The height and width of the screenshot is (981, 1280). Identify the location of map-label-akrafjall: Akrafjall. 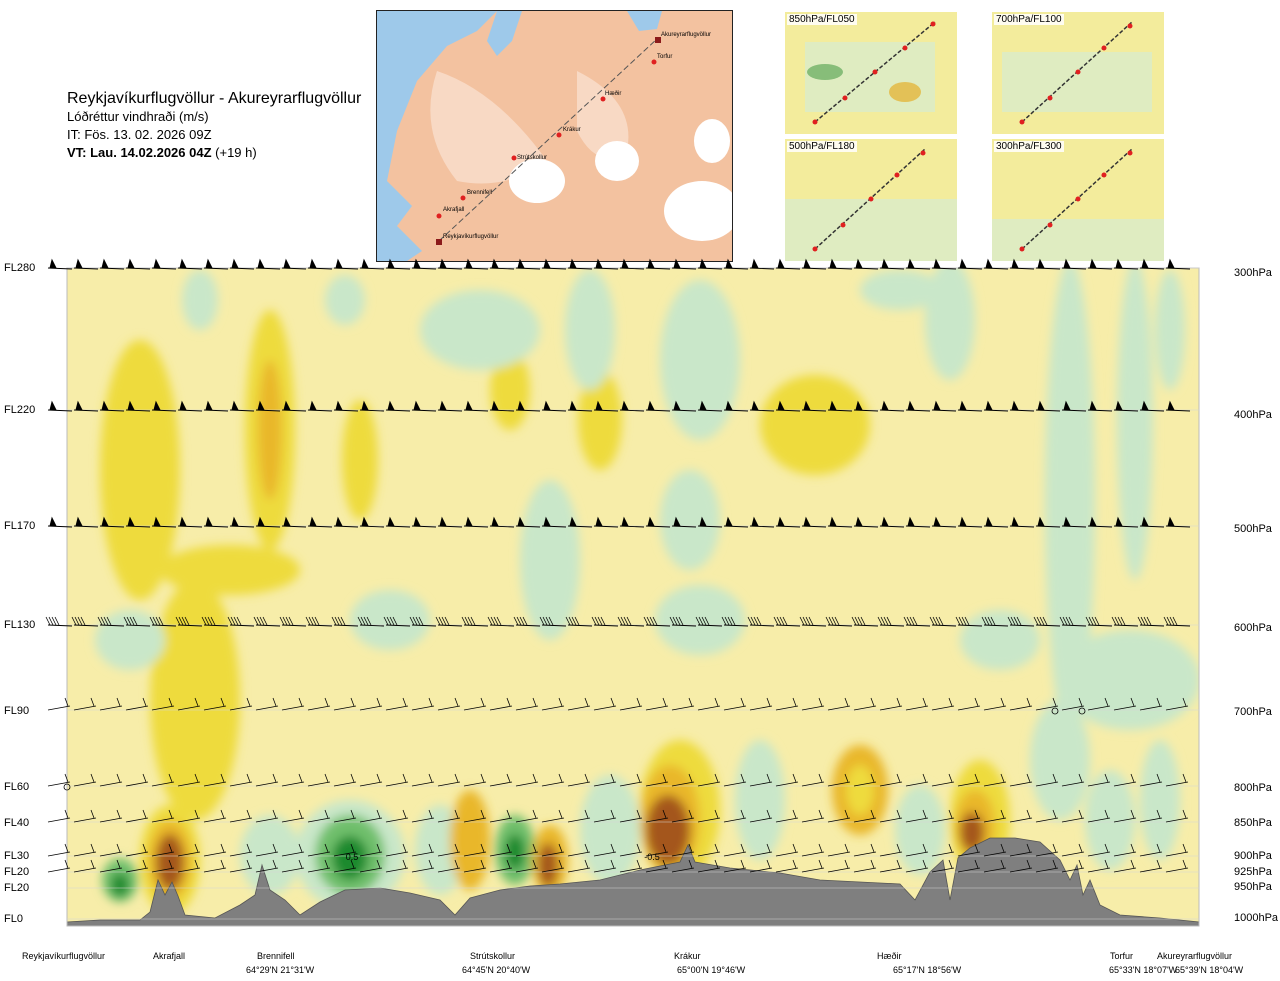
(453, 210).